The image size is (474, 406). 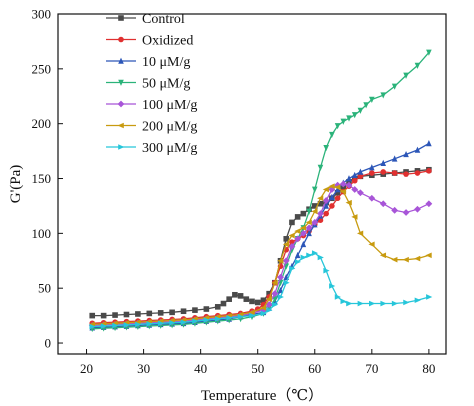 I want to click on y-tick-label: 200, so click(x=42, y=123).